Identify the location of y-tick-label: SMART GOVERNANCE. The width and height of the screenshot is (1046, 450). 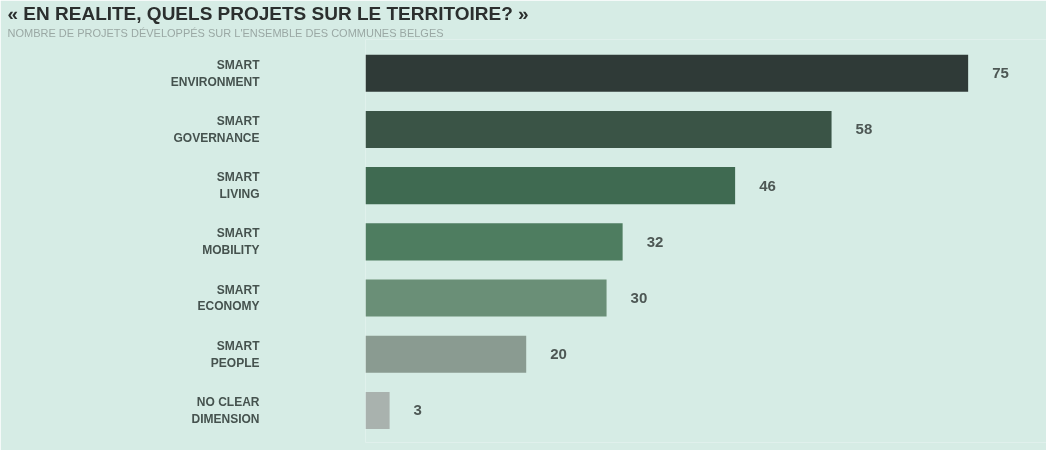
(217, 129).